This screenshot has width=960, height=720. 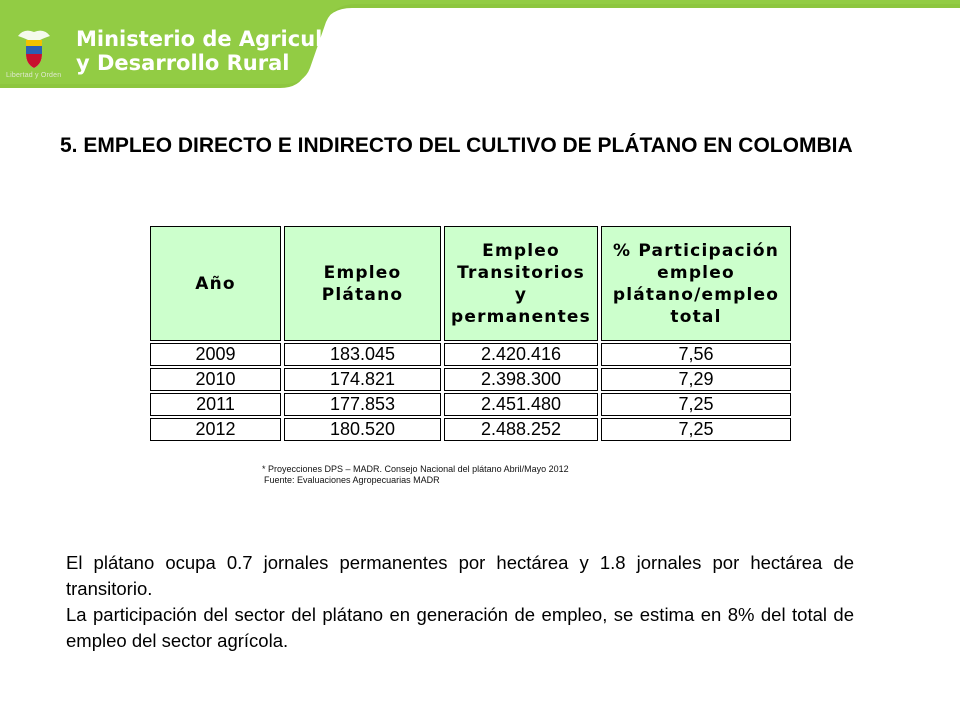 What do you see at coordinates (521, 354) in the screenshot?
I see `cell-total: 2.420.416` at bounding box center [521, 354].